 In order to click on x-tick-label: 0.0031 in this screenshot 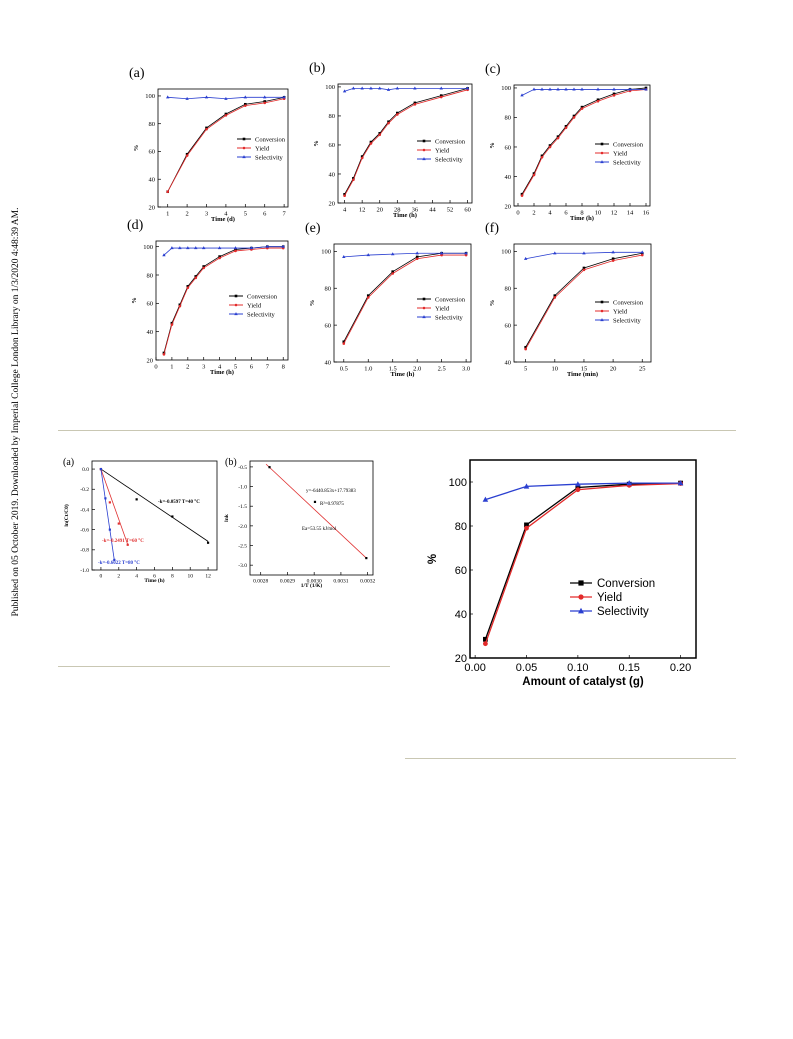, I will do `click(340, 582)`.